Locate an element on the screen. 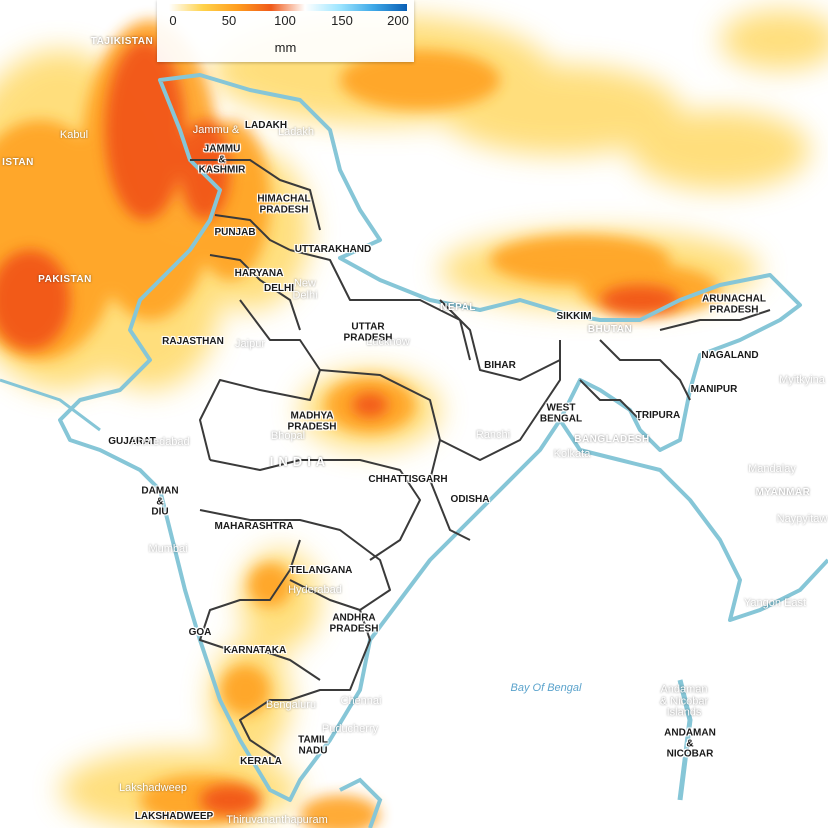 The image size is (828, 828). precipitation-legend: 0 50 100 150 200 mm is located at coordinates (285, 31).